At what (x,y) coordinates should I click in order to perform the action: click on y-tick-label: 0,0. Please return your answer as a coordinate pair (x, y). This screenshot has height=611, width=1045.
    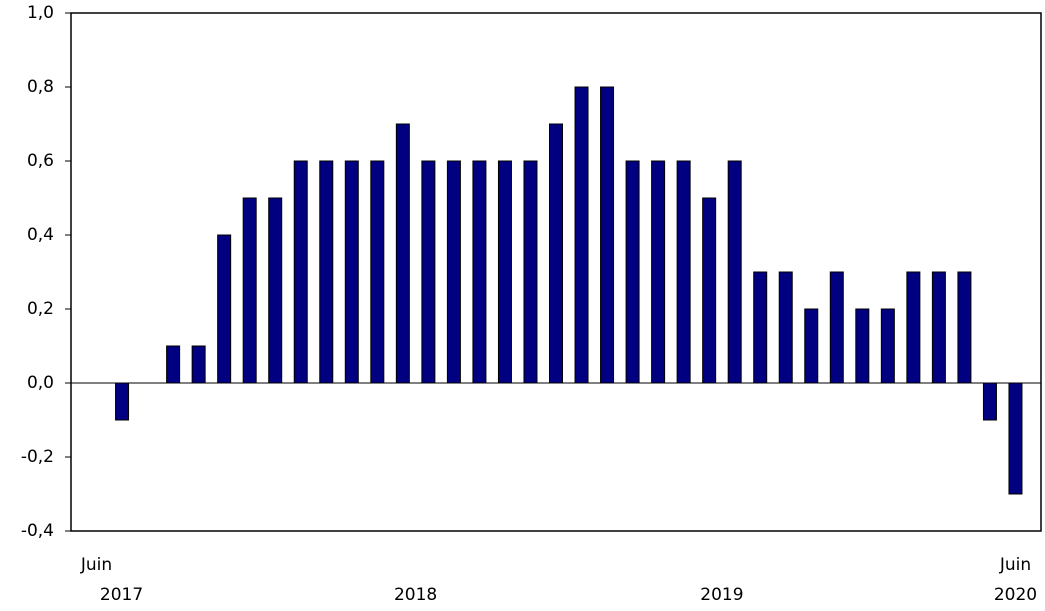
    Looking at the image, I should click on (40, 383).